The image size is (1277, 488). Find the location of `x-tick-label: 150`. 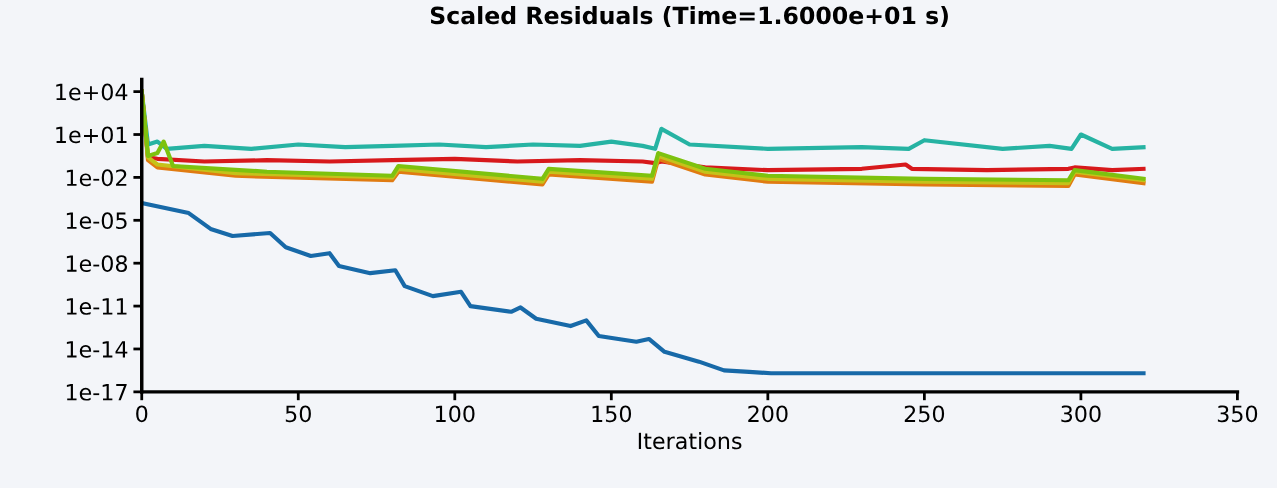

x-tick-label: 150 is located at coordinates (612, 414).